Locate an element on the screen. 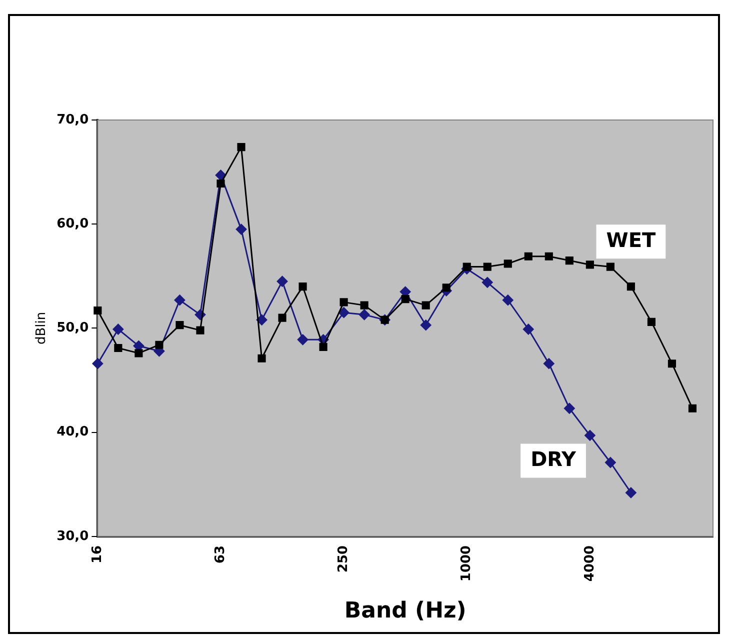  x-axis-title: Band (Hz) is located at coordinates (405, 611).